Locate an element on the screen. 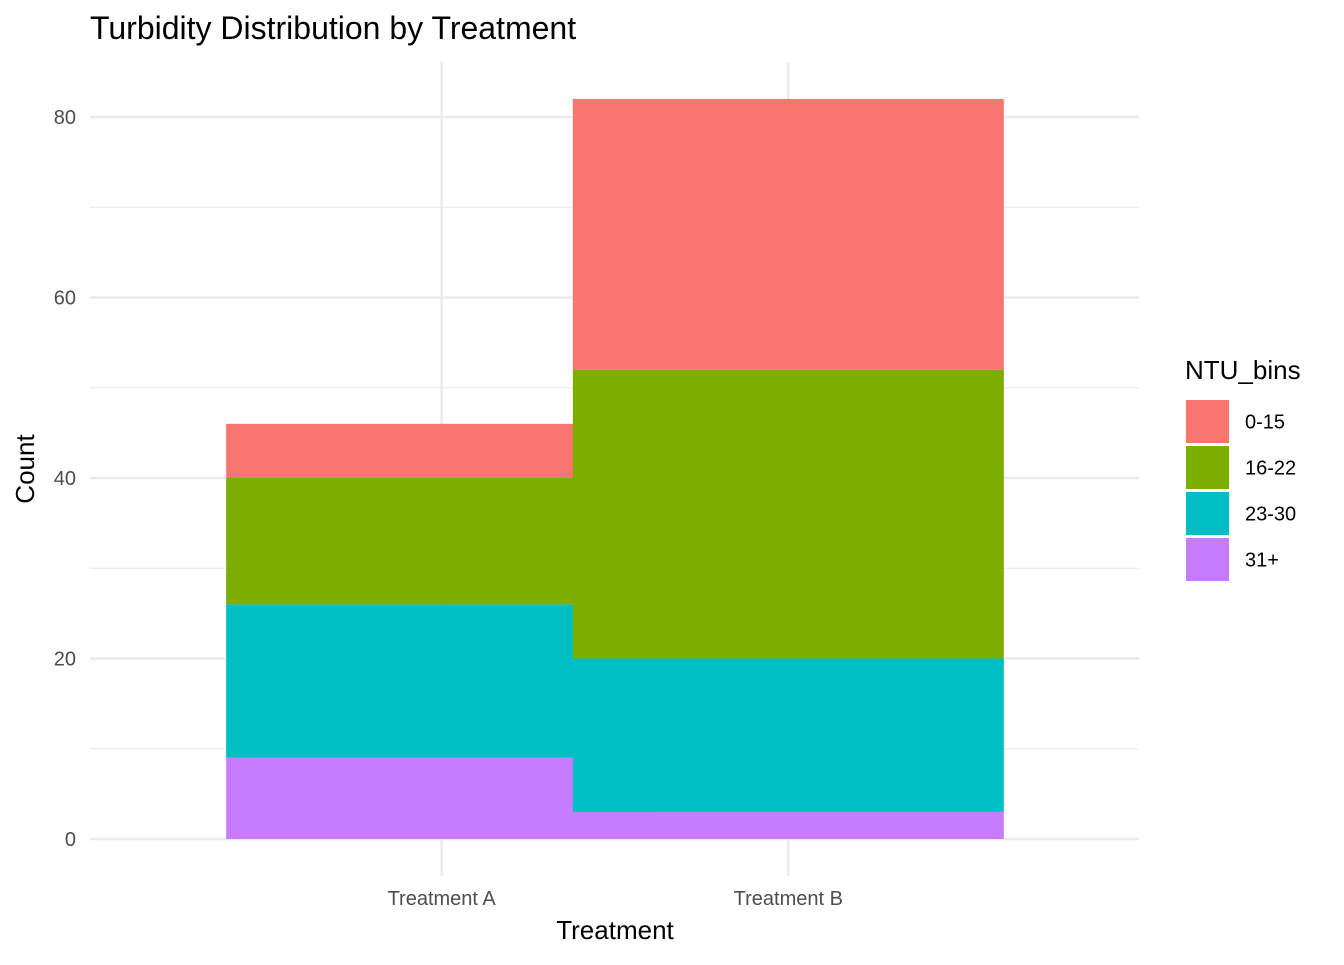  legend-label: 0-15 is located at coordinates (1265, 423).